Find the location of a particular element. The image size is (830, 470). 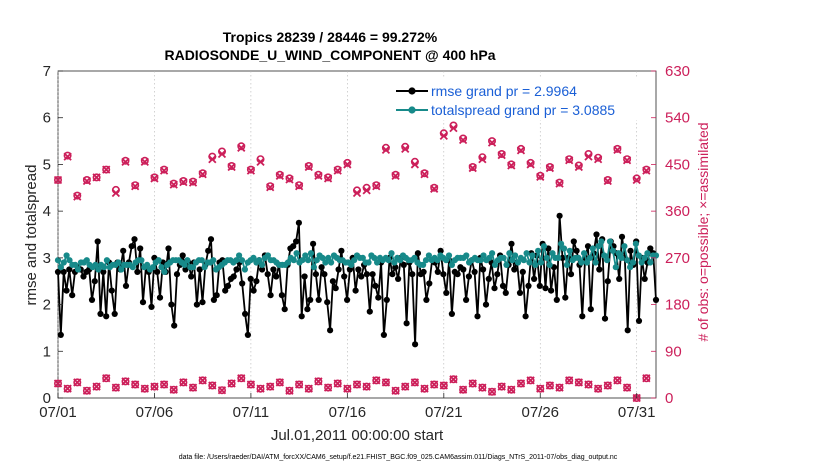

x-tick-label-0: 07/01 is located at coordinates (58, 412).